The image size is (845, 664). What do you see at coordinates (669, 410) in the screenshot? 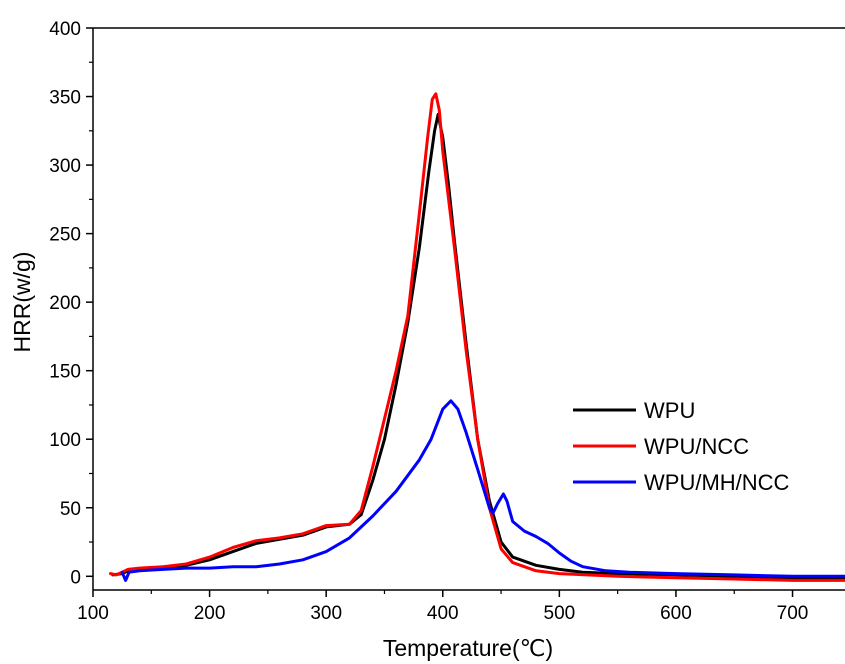
I see `legend-label-wpu: WPU` at bounding box center [669, 410].